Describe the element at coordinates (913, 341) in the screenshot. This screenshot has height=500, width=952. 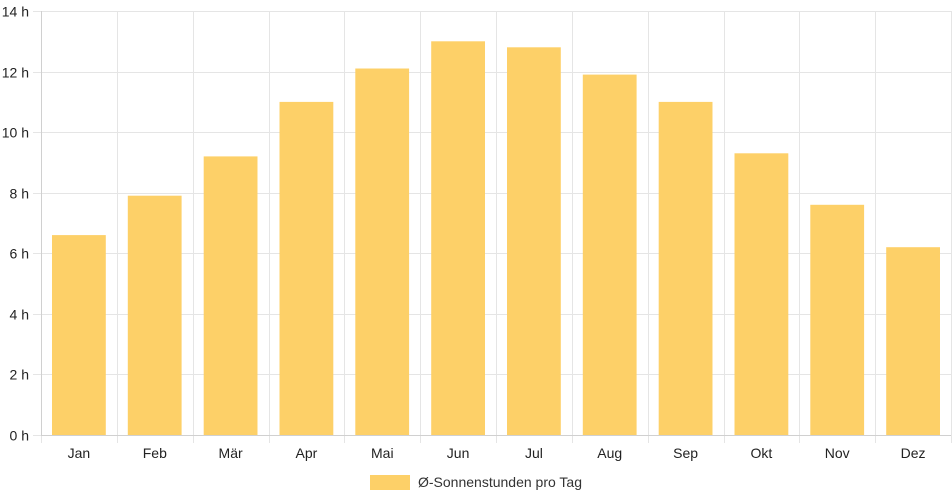
I see `bar-dez` at that location.